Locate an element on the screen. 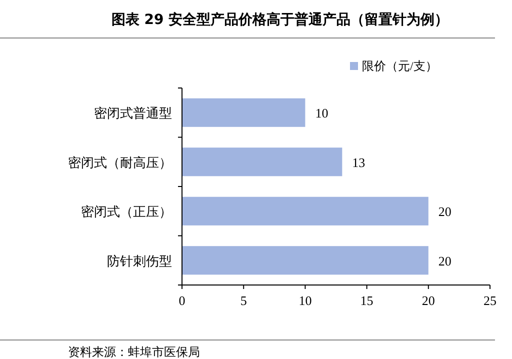  legend-label: 限价（元/支） is located at coordinates (400, 66).